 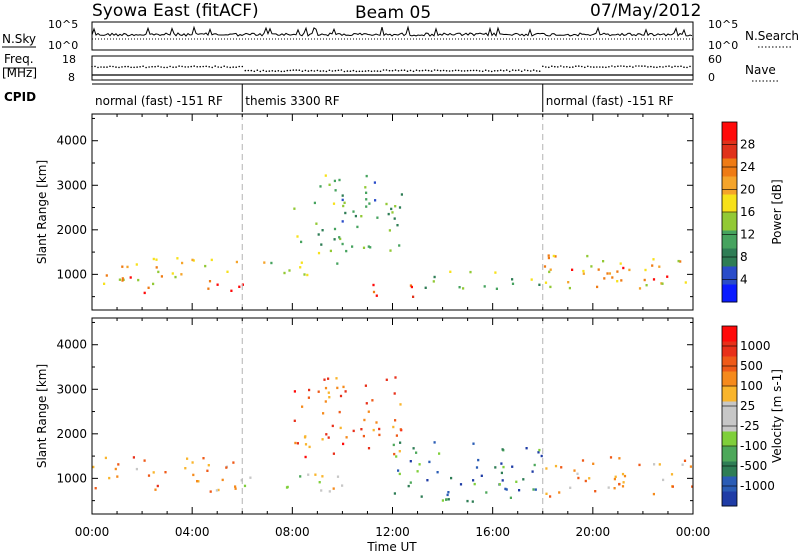 What do you see at coordinates (393, 13) in the screenshot?
I see `beam-title: Beam 05` at bounding box center [393, 13].